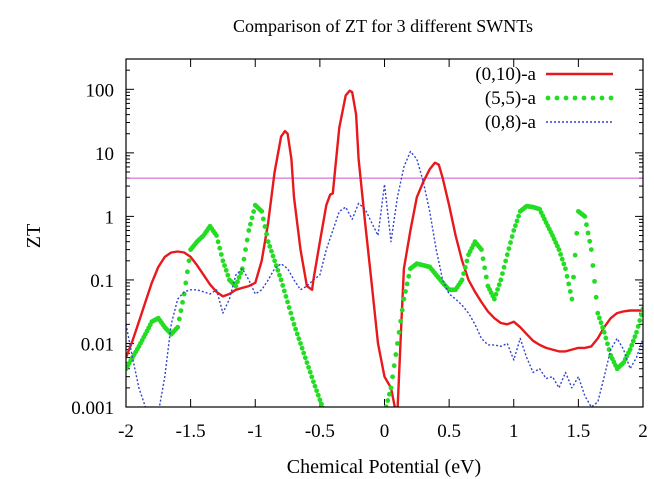 The height and width of the screenshot is (479, 654). Describe the element at coordinates (643, 431) in the screenshot. I see `x-tick-label: 2` at that location.